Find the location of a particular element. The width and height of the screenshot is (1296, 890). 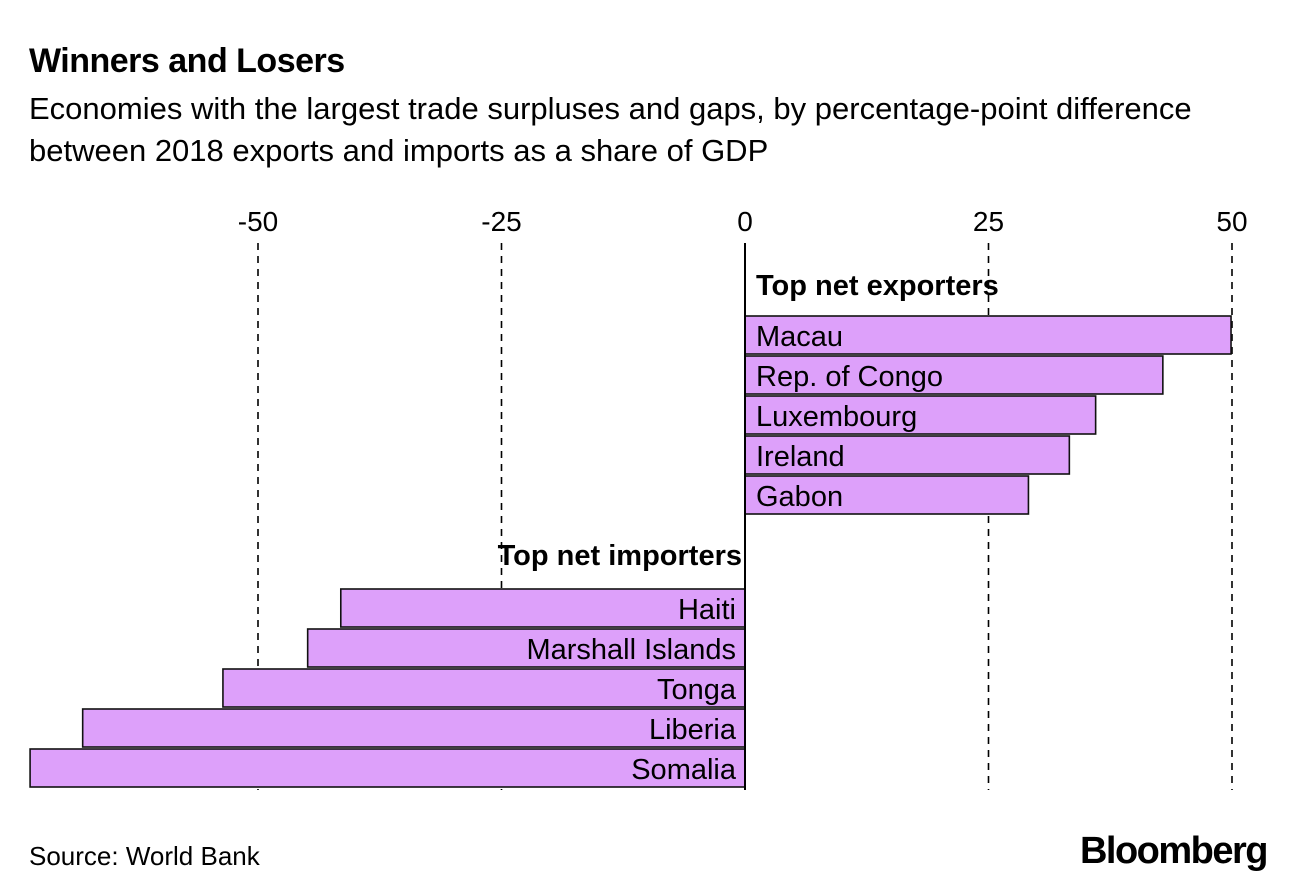

bar-label: Gabon is located at coordinates (799, 497).